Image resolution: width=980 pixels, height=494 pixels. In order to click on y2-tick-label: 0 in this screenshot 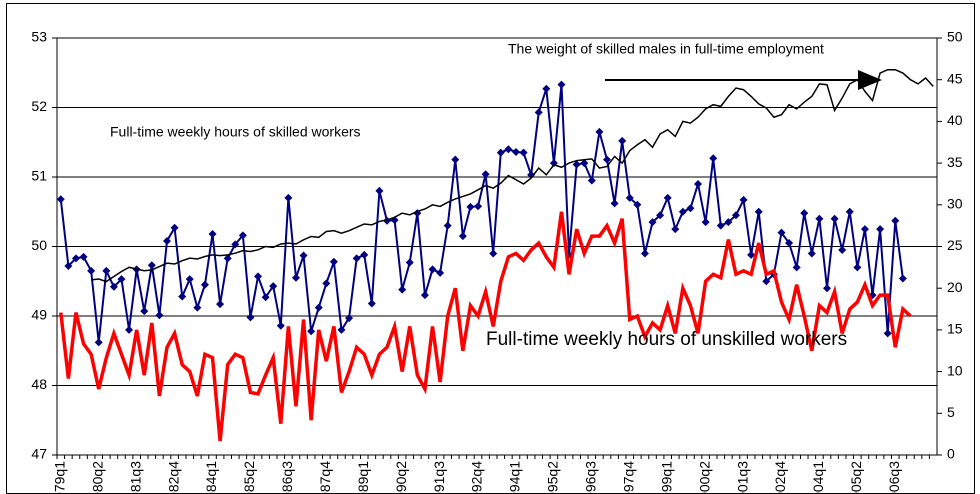, I will do `click(951, 454)`.